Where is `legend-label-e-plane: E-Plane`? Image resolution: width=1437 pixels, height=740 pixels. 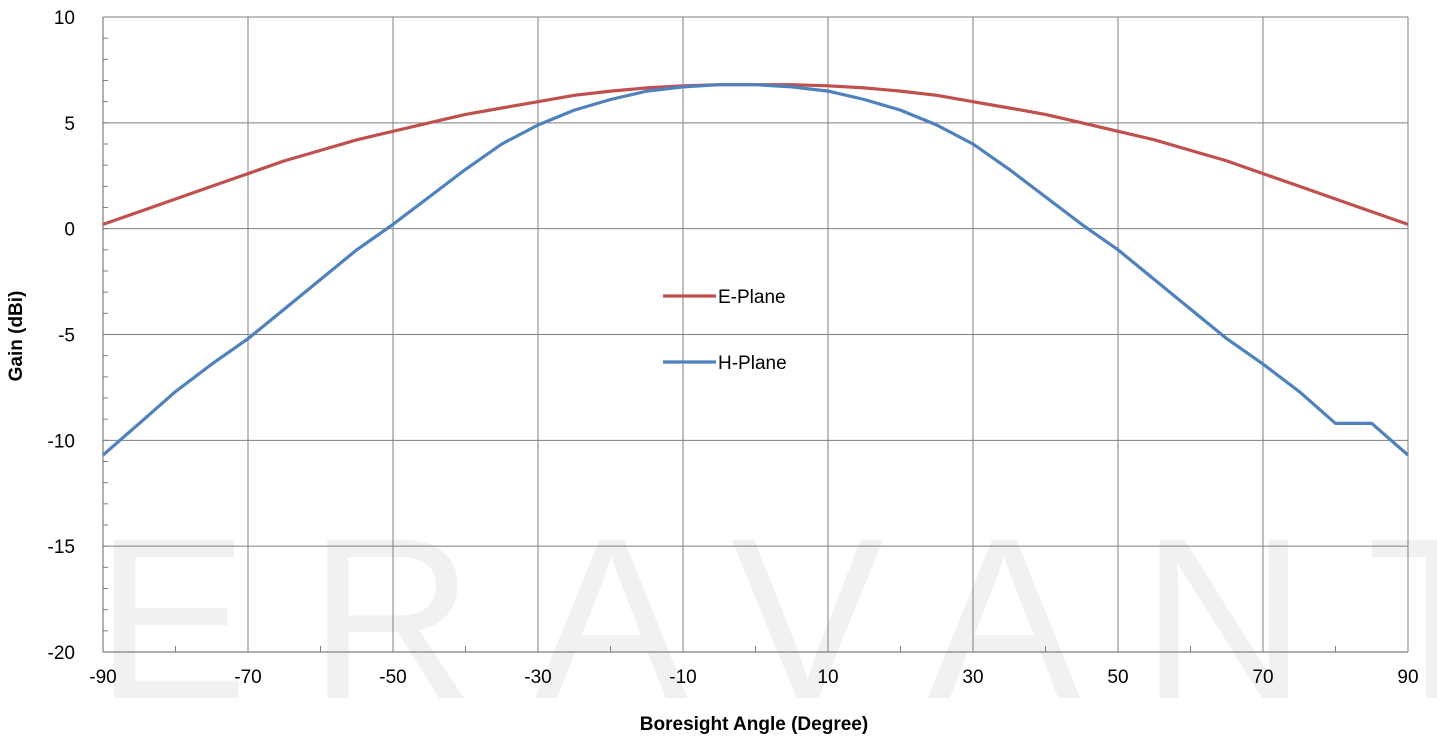
legend-label-e-plane: E-Plane is located at coordinates (752, 297).